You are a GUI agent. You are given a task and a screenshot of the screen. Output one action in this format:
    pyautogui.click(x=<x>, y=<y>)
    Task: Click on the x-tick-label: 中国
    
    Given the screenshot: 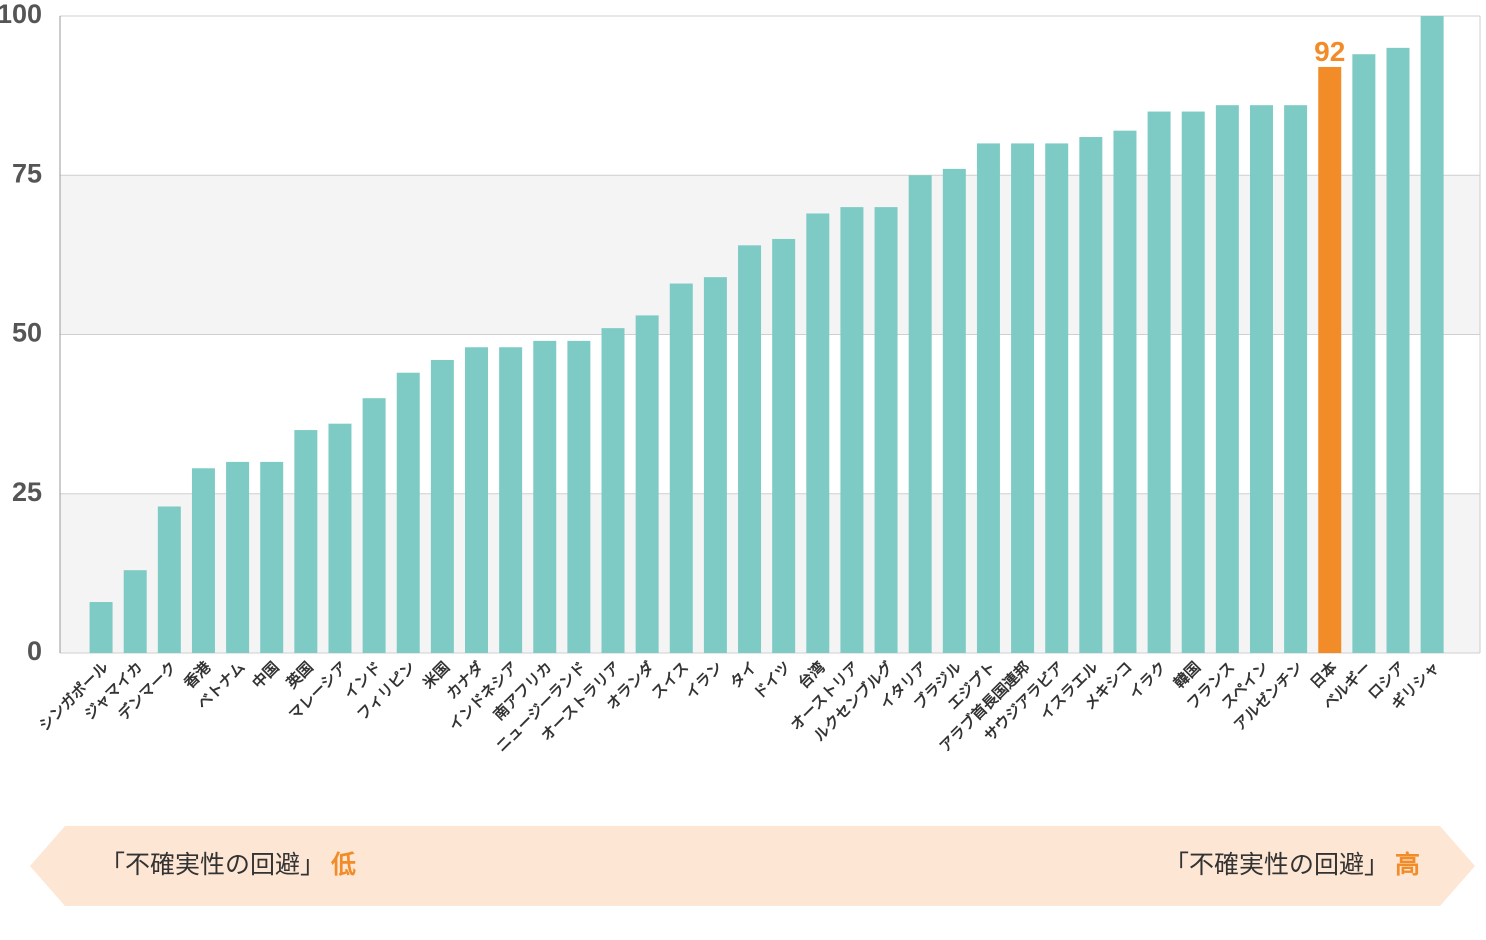 What is the action you would take?
    pyautogui.click(x=266, y=675)
    